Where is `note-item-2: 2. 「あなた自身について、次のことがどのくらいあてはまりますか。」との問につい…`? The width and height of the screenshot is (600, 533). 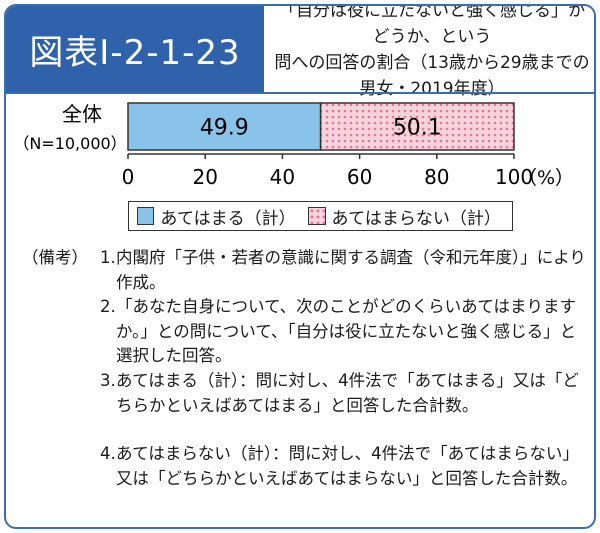
note-item-2: 2. 「あなた自身について、次のことがどのくらいあてはまりますか。」との問につい… is located at coordinates (345, 332).